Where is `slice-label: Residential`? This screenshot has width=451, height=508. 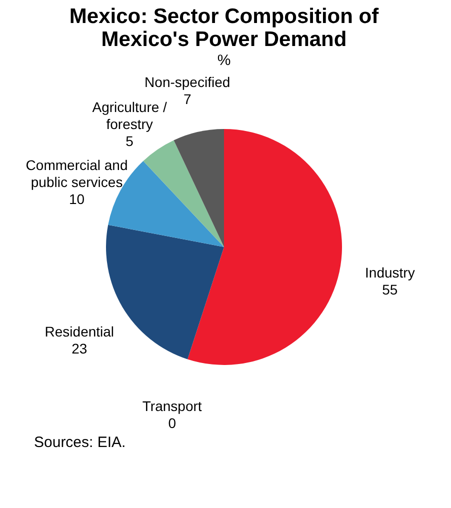
slice-label: Residential is located at coordinates (79, 332).